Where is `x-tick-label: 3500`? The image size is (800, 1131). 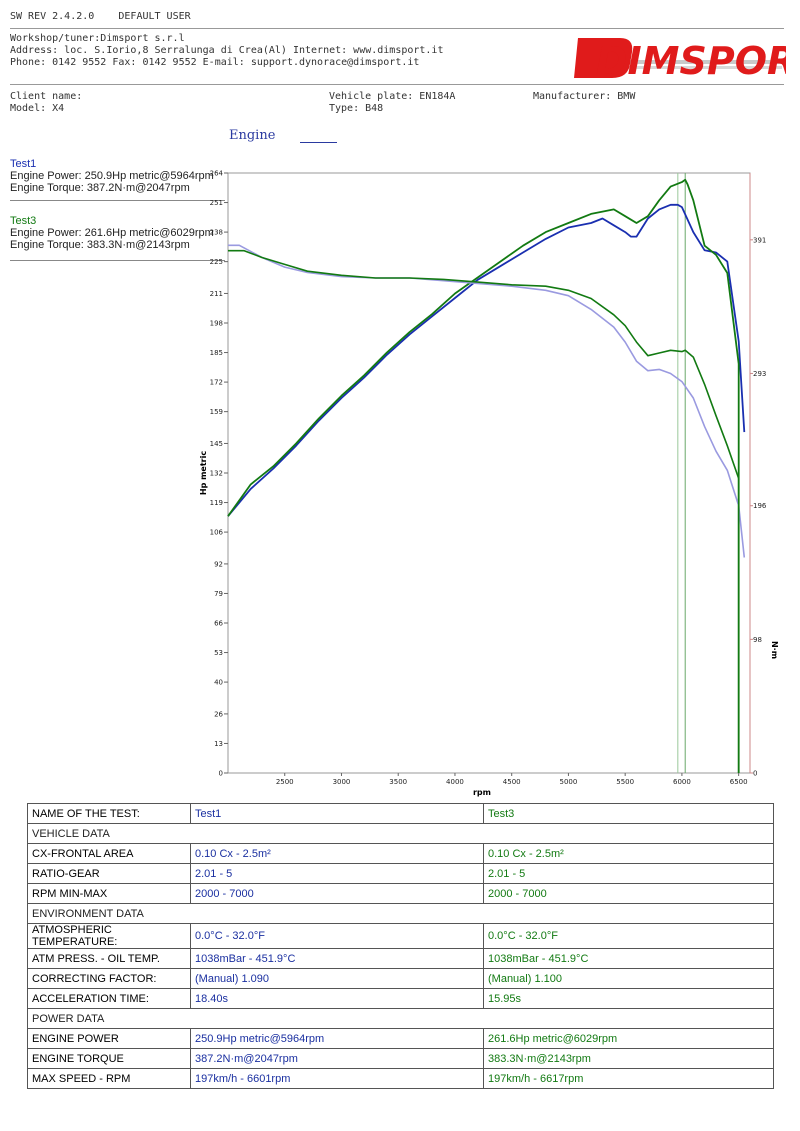 x-tick-label: 3500 is located at coordinates (398, 782).